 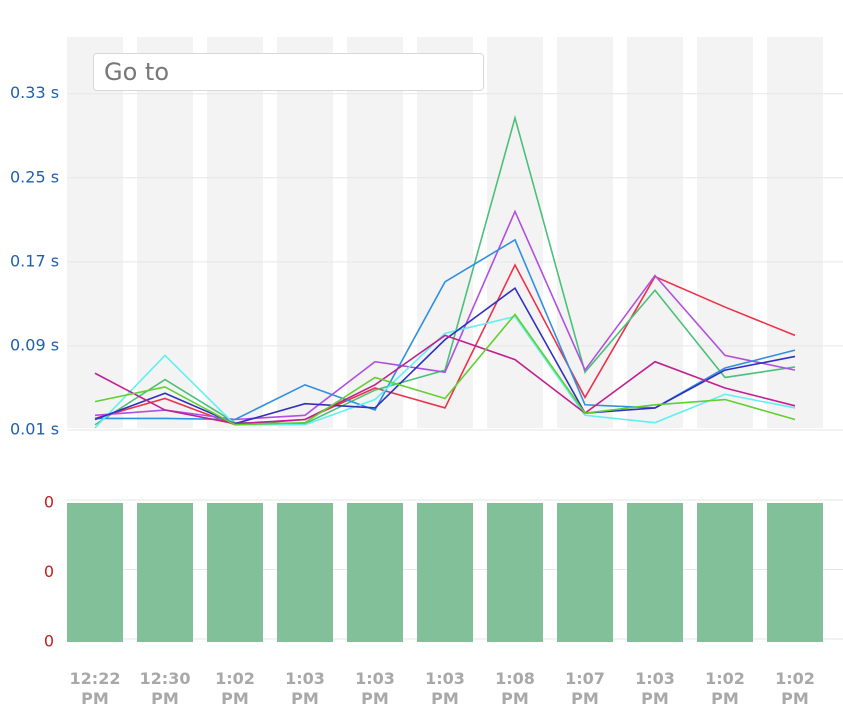 What do you see at coordinates (585, 688) in the screenshot?
I see `x-tick-label: 1:07 PM` at bounding box center [585, 688].